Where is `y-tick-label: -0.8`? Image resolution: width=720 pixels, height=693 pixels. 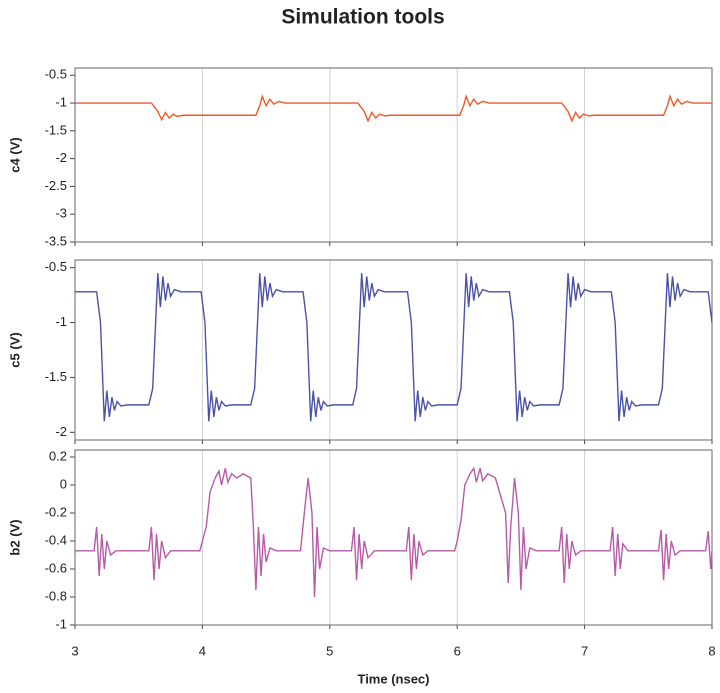
y-tick-label: -0.8 is located at coordinates (56, 595).